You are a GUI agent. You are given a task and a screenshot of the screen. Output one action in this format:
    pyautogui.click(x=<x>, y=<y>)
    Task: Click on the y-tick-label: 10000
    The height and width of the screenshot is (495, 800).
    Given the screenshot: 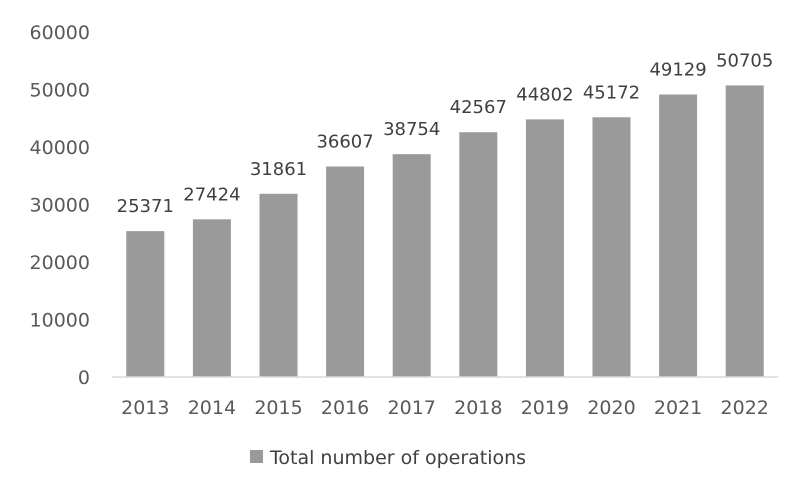 What is the action you would take?
    pyautogui.click(x=60, y=321)
    